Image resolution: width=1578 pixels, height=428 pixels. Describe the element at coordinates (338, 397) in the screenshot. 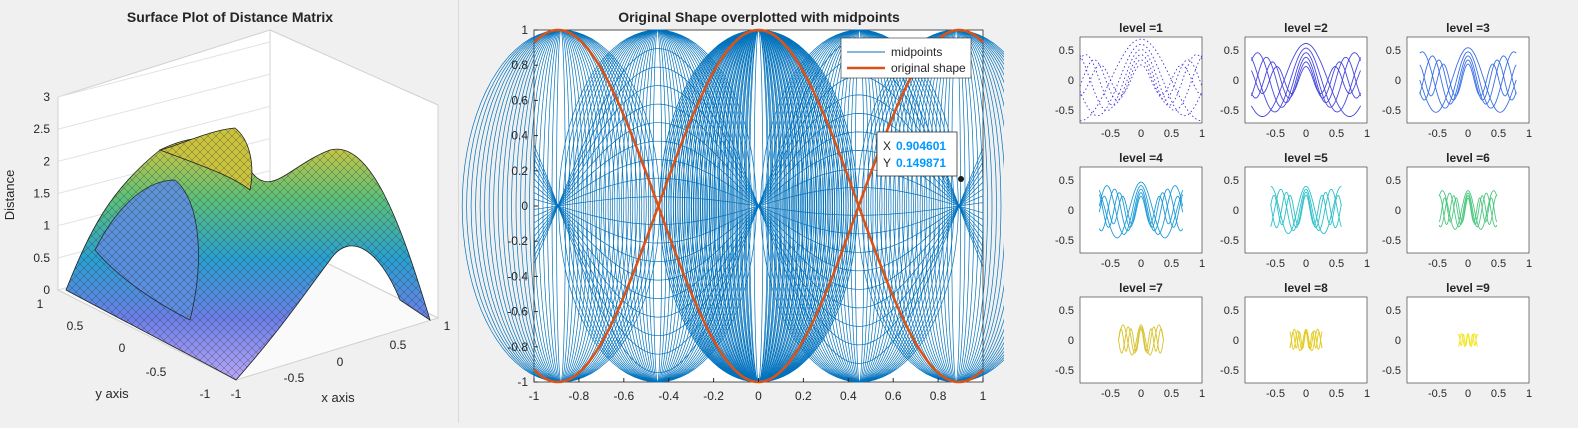

I see `surface-xlabel: x axis` at that location.